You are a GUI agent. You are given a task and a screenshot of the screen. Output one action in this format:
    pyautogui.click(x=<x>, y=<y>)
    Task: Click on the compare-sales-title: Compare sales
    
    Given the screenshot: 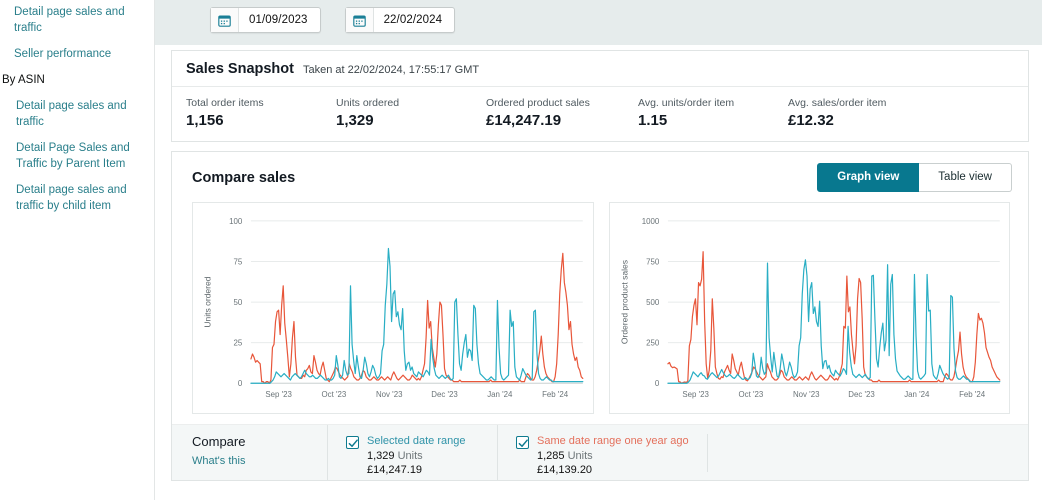 What is the action you would take?
    pyautogui.click(x=244, y=177)
    